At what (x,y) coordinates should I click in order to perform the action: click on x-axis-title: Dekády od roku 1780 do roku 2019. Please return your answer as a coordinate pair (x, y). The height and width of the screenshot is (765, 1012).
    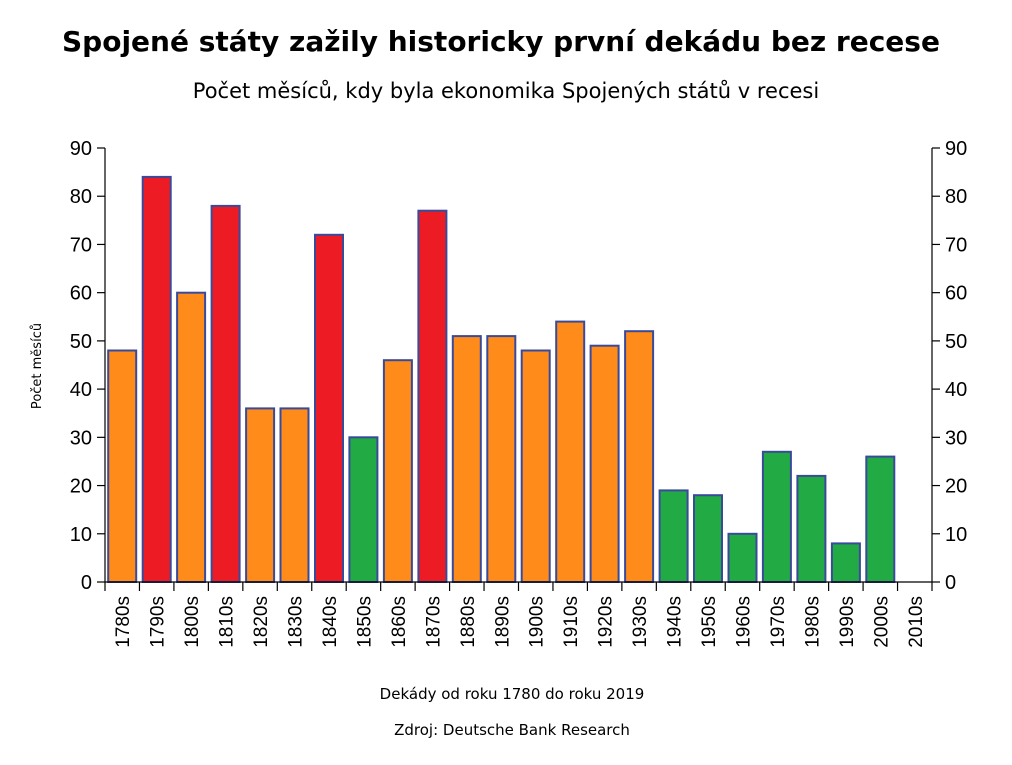
    Looking at the image, I should click on (512, 694).